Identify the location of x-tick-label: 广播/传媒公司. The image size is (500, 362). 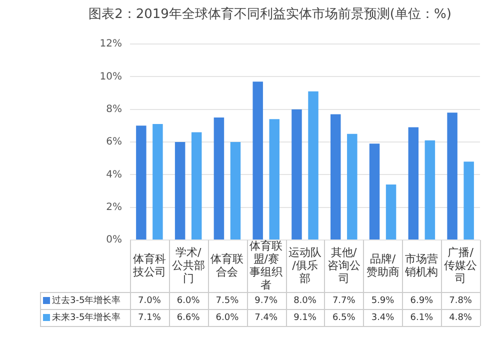
(461, 265).